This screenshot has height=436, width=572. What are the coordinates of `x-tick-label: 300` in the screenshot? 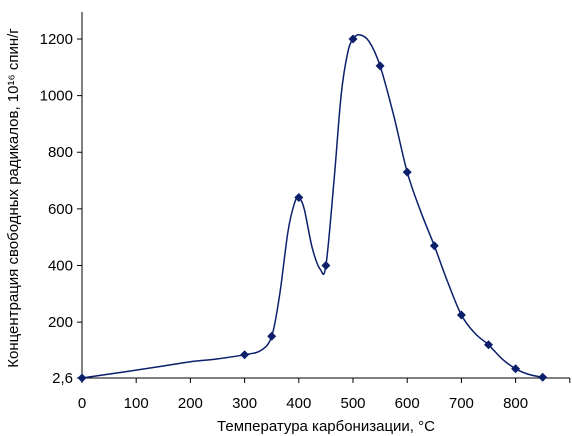 It's located at (244, 403).